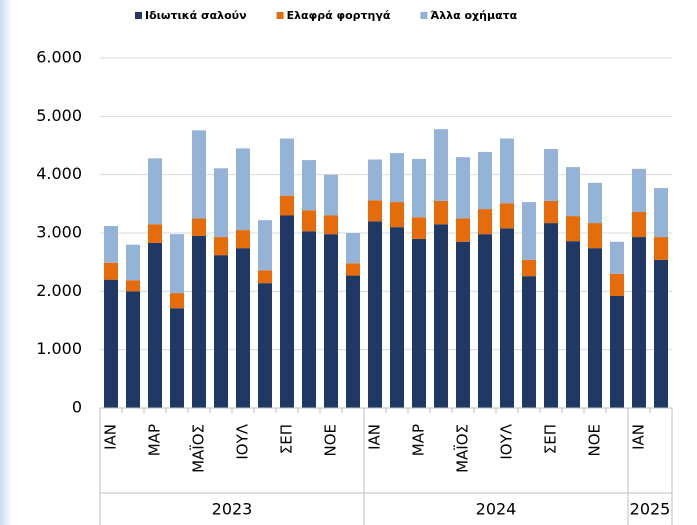  Describe the element at coordinates (473, 15) in the screenshot. I see `legend-label: Άλλα οχήματα` at that location.